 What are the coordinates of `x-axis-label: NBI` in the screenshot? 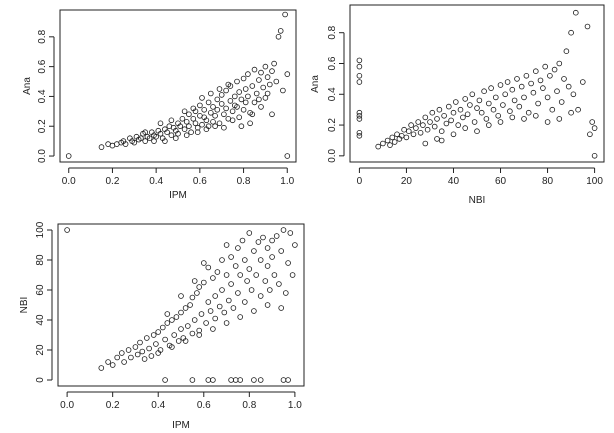 It's located at (477, 200).